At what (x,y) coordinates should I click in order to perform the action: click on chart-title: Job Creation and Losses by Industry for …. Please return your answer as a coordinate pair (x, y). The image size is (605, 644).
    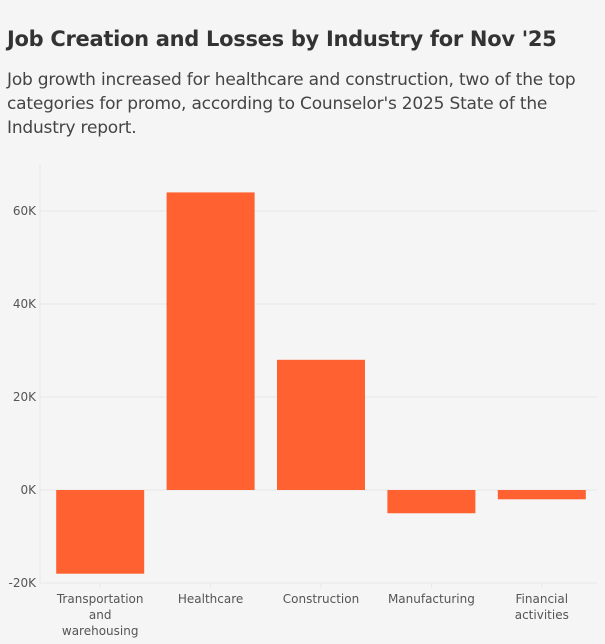
    Looking at the image, I should click on (282, 39).